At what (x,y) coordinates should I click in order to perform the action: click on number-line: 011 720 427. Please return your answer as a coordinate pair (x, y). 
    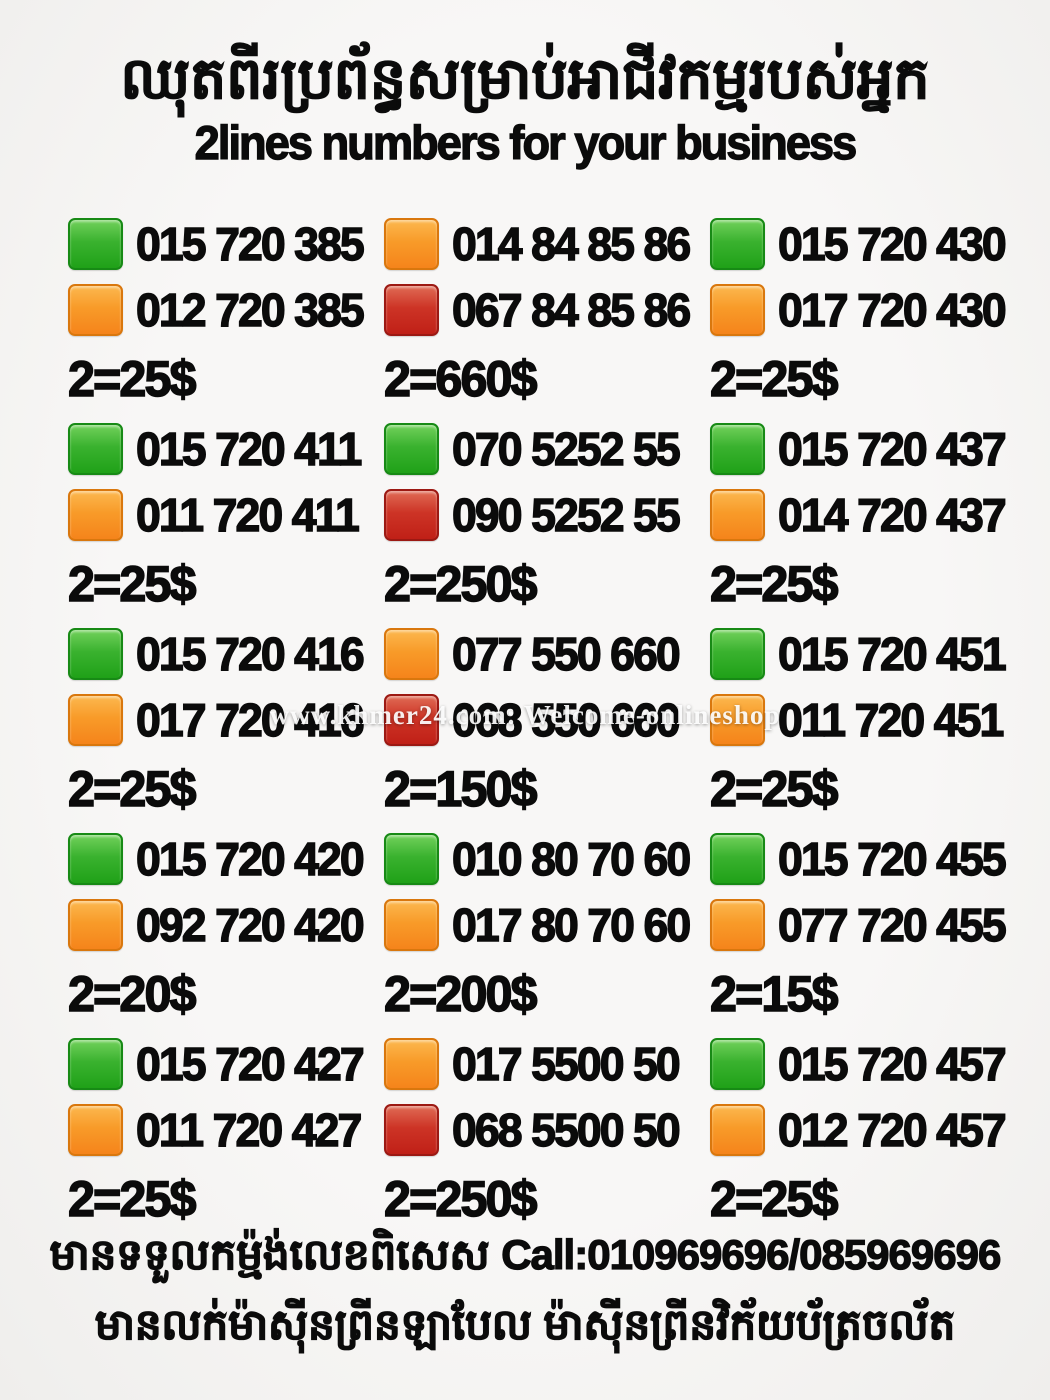
    Looking at the image, I should click on (226, 1130).